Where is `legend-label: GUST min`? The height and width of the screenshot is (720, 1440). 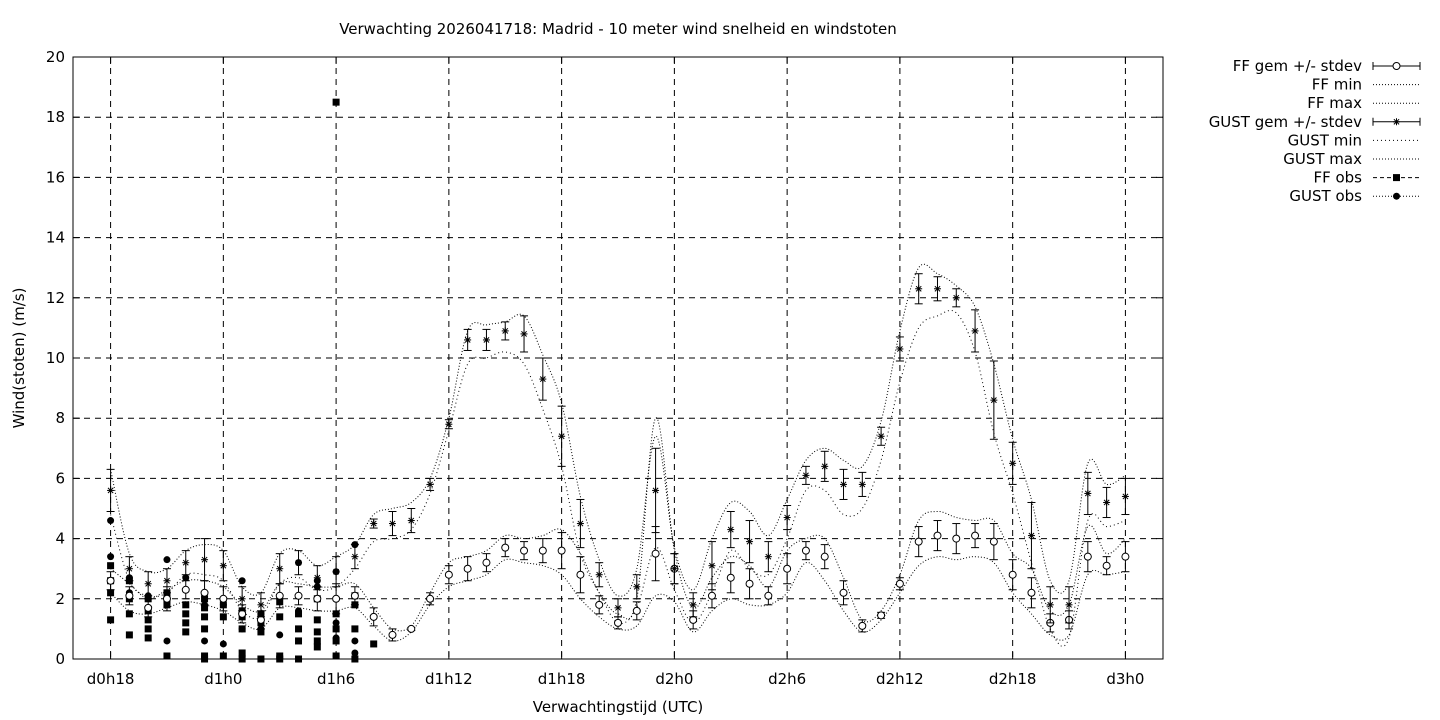
legend-label: GUST min is located at coordinates (1325, 140).